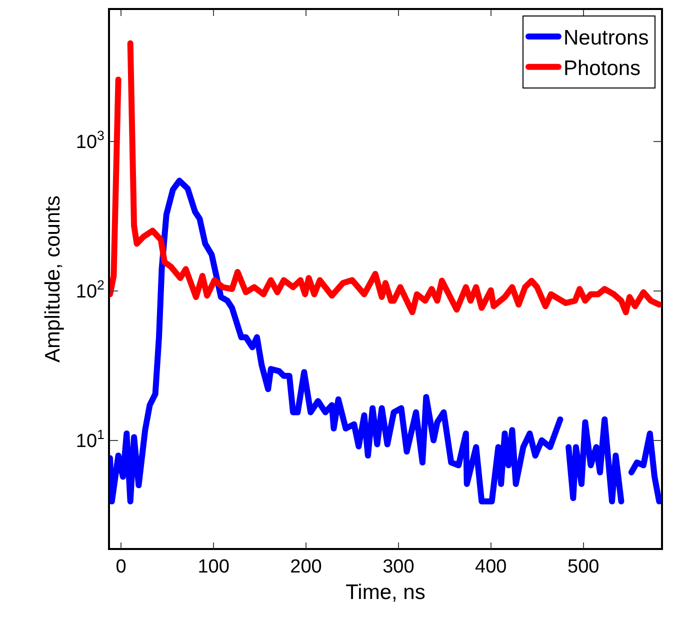 This screenshot has height=617, width=673. I want to click on legend-label: Photons, so click(602, 68).